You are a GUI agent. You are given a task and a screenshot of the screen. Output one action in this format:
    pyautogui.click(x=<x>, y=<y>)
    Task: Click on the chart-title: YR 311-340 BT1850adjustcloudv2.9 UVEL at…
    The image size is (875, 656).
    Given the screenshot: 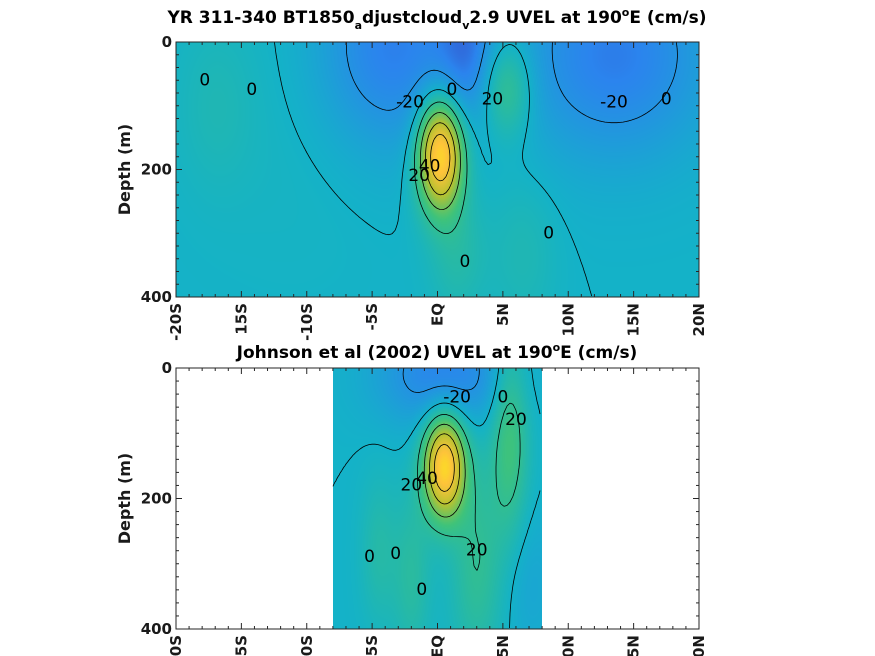 What is the action you would take?
    pyautogui.click(x=436, y=19)
    